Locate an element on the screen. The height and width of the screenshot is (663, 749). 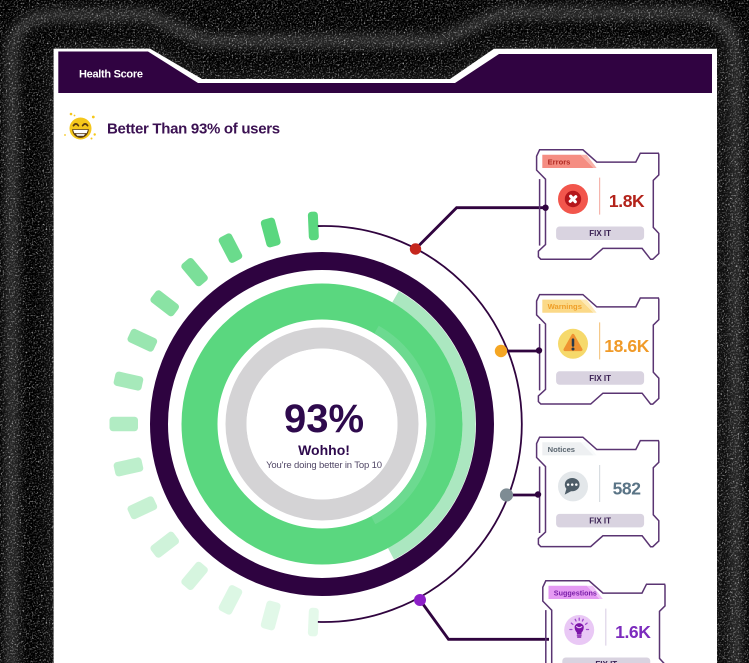
svg-text: Health Score is located at coordinates (111, 75).